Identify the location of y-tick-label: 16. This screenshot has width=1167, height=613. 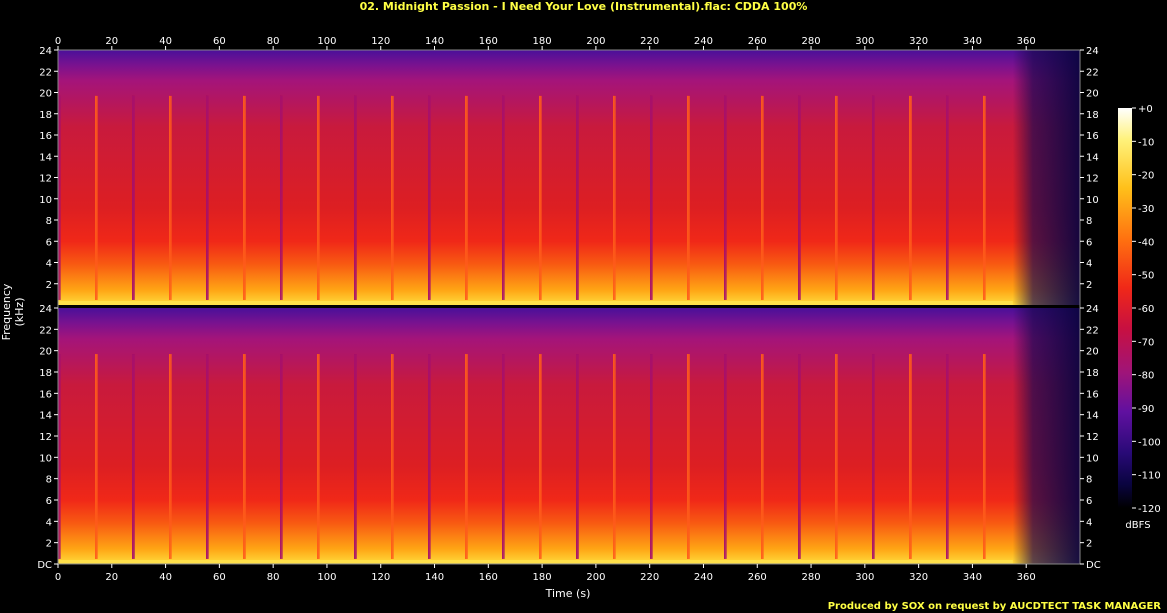
(1092, 394).